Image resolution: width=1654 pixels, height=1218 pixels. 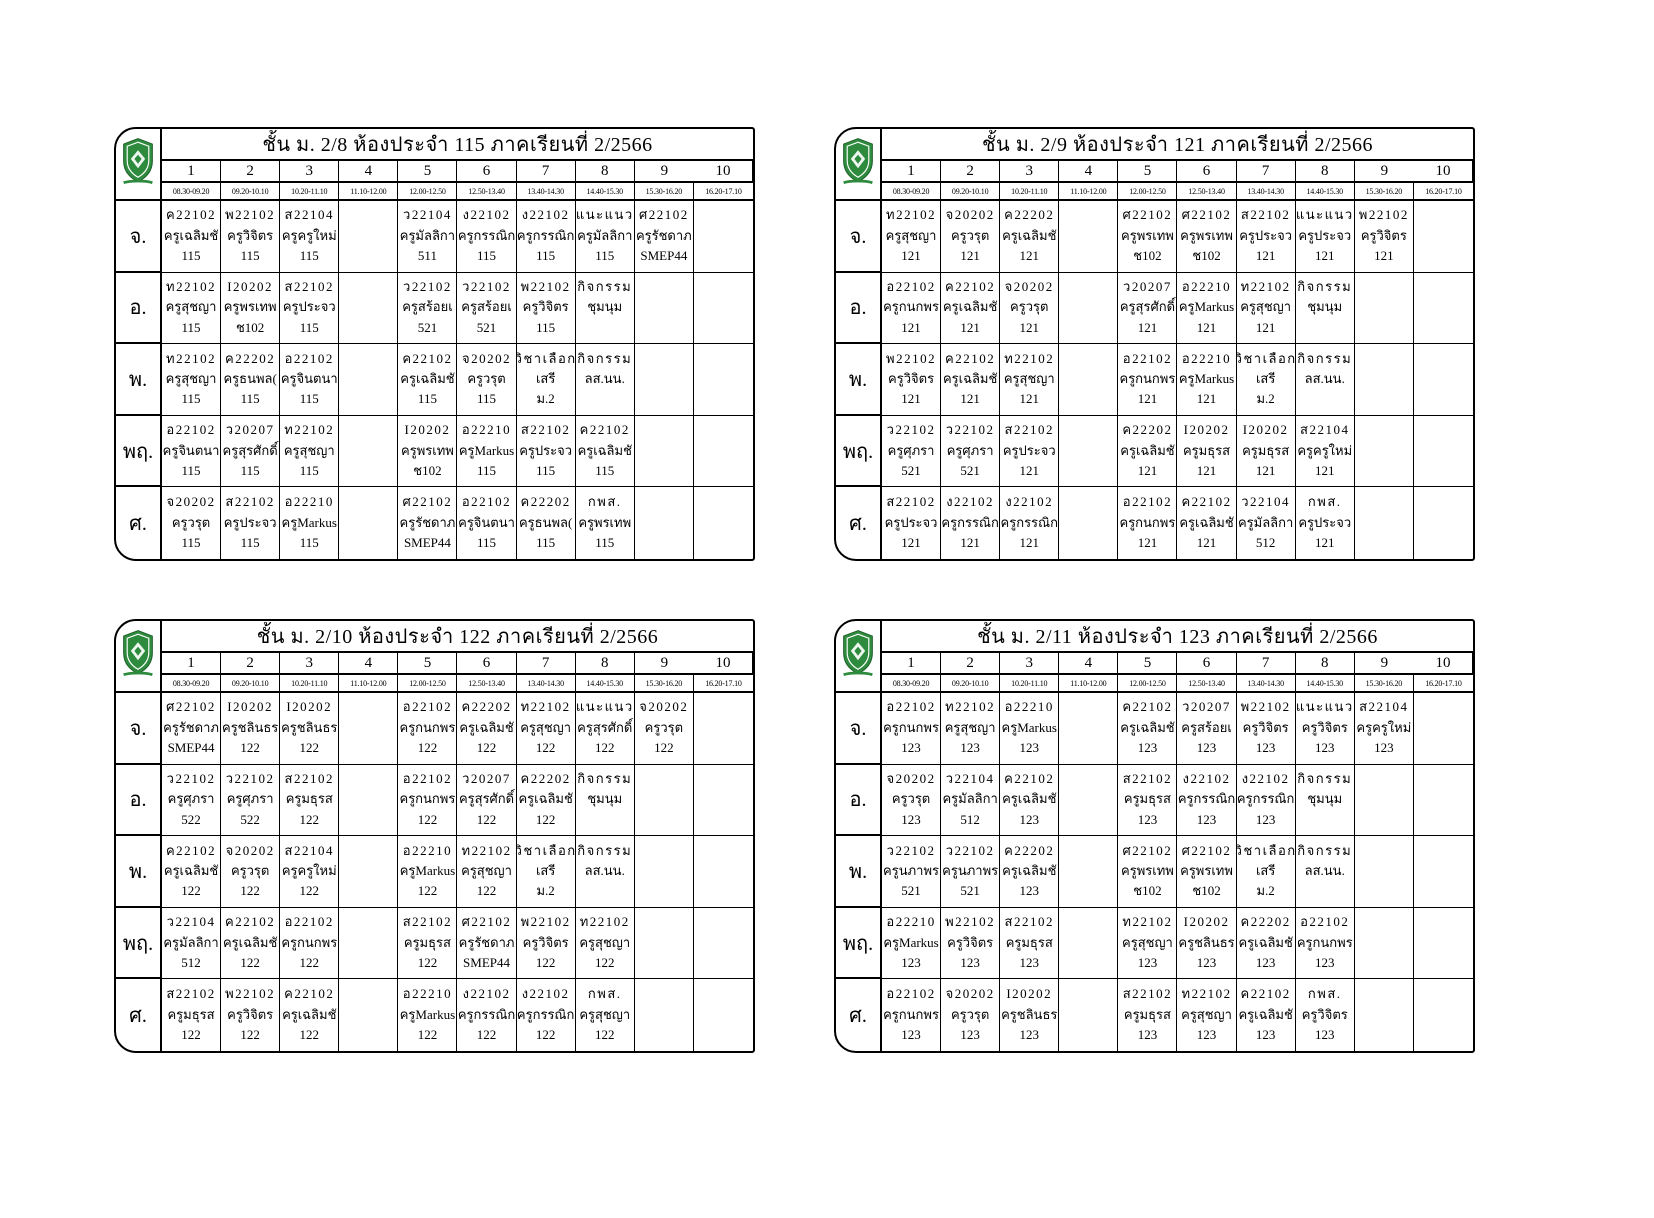 I want to click on room-number: 123, so click(x=1029, y=1035).